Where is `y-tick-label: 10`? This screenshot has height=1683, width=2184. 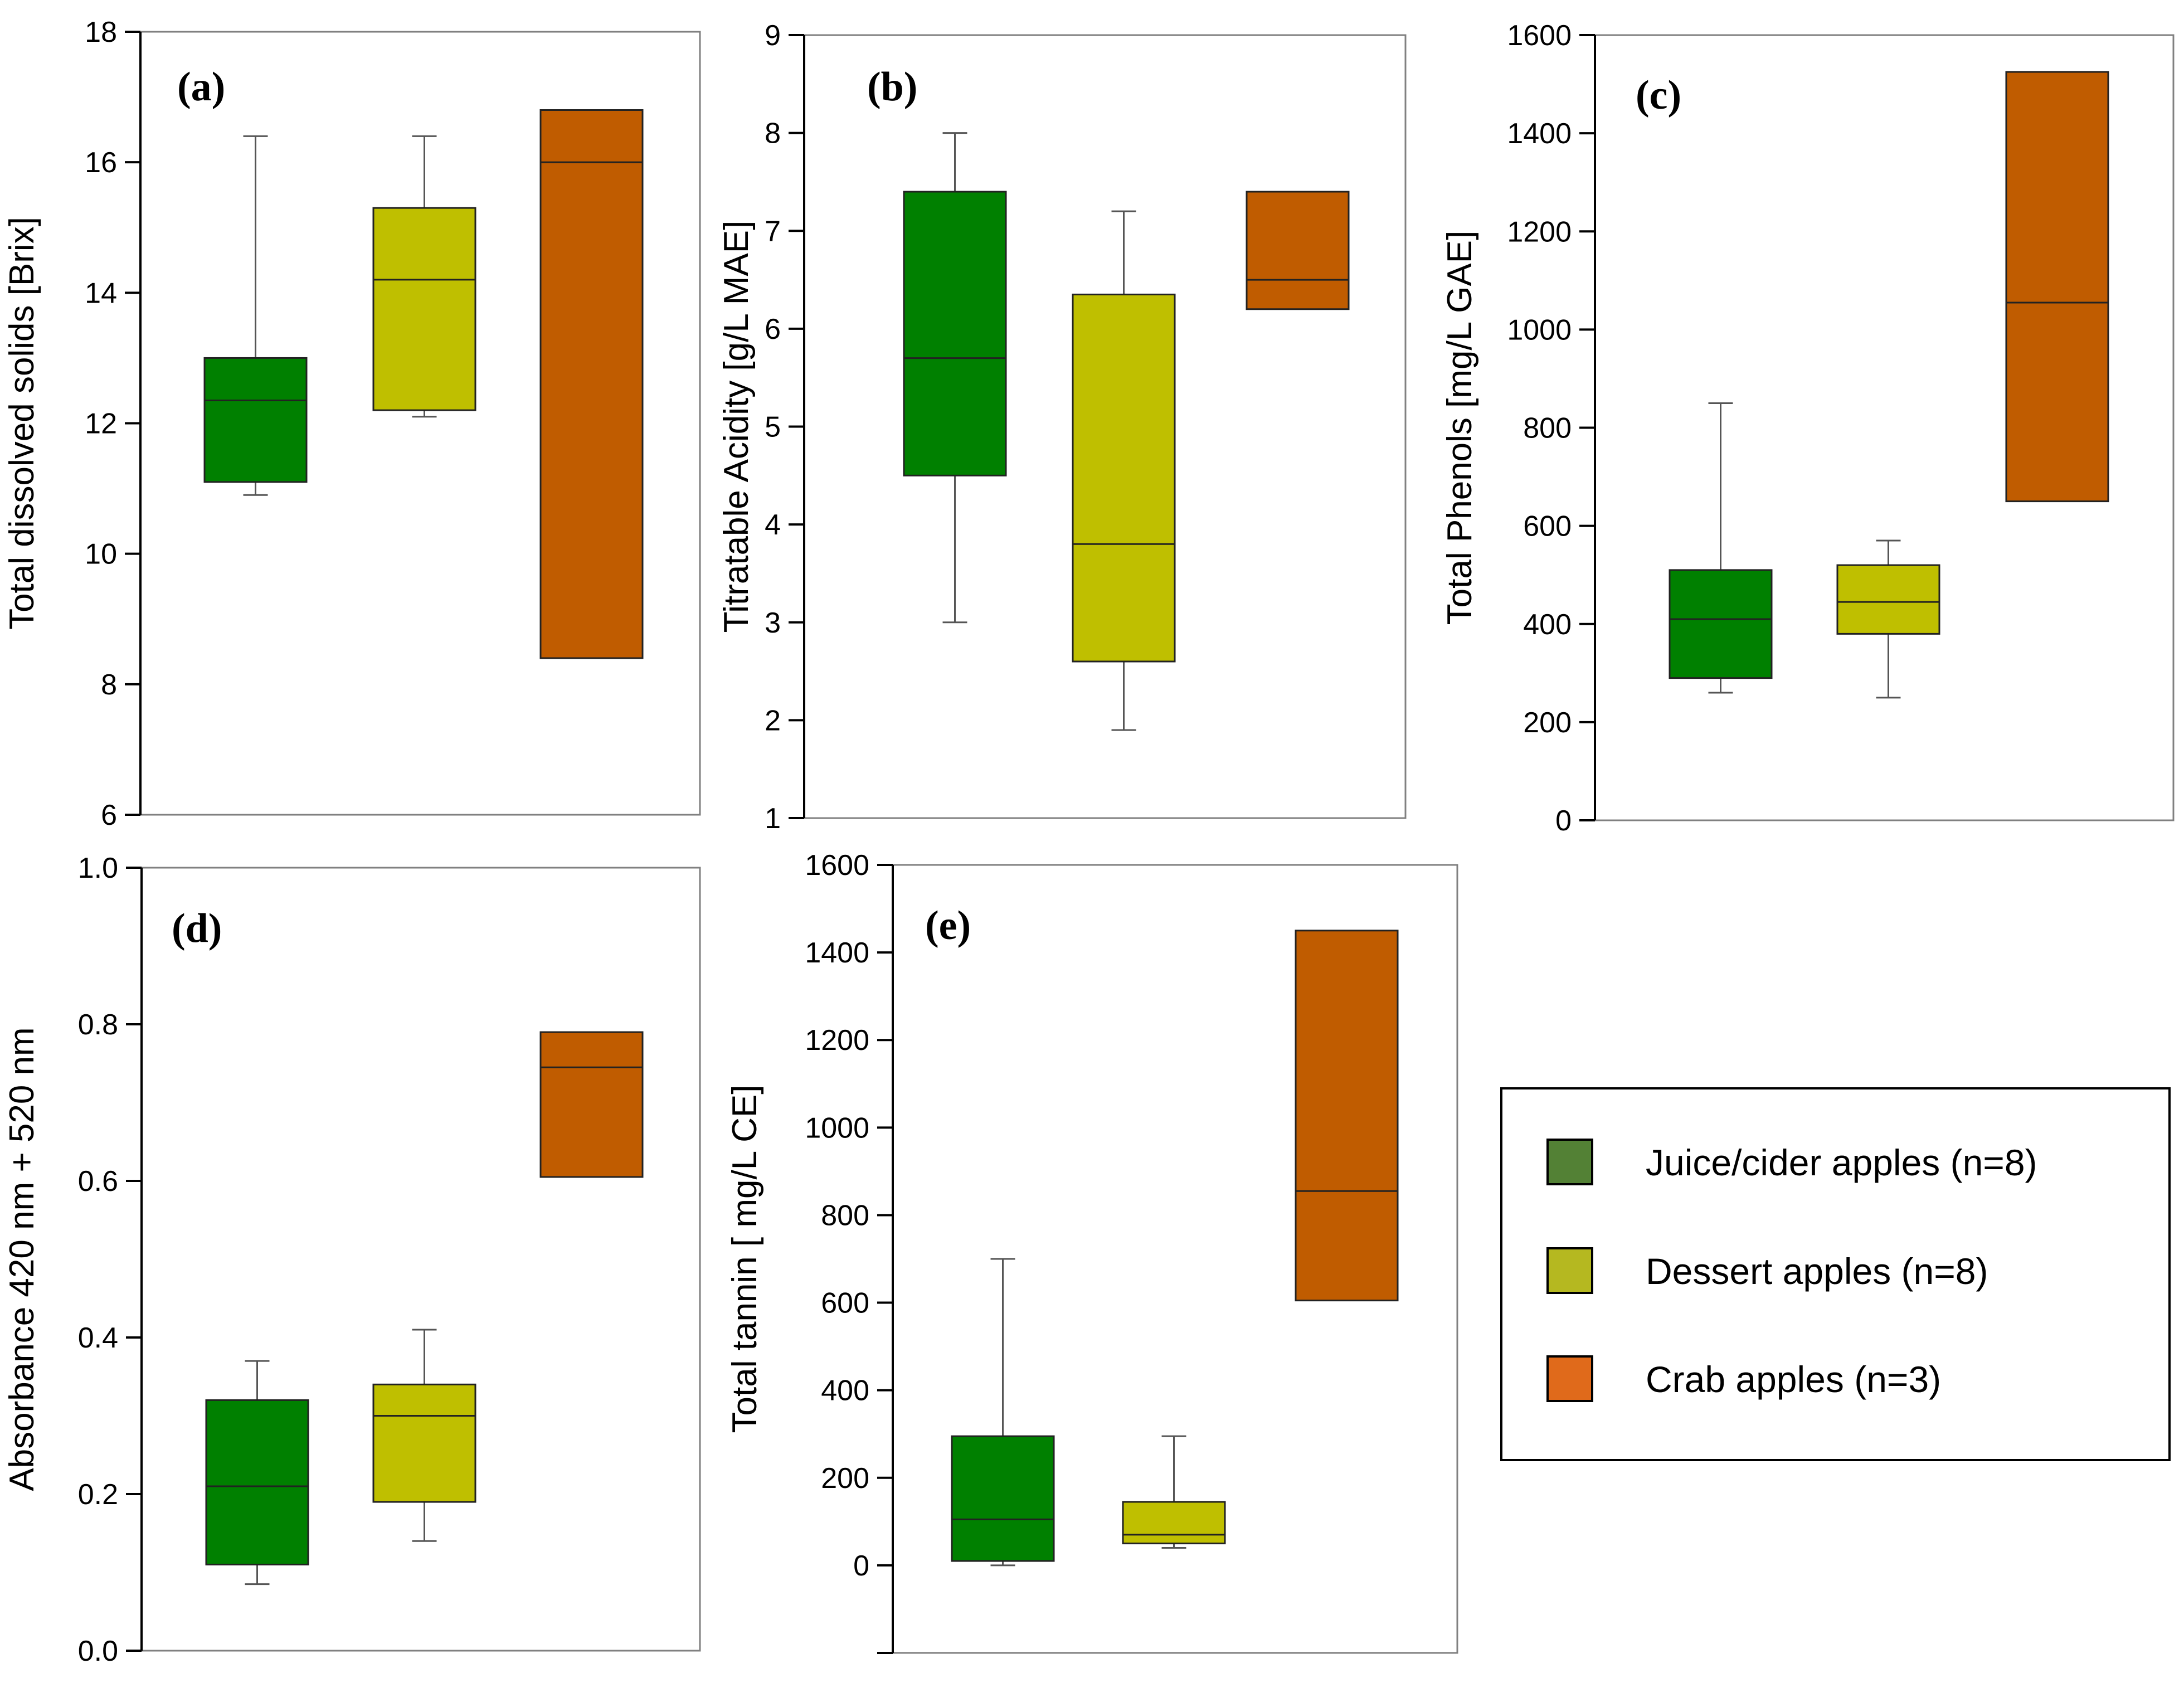 y-tick-label: 10 is located at coordinates (101, 554).